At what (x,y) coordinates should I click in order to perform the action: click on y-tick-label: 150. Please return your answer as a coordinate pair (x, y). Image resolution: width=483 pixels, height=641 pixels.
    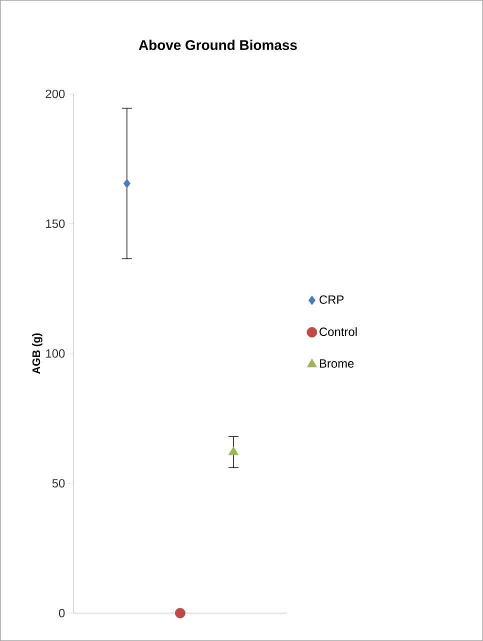
    Looking at the image, I should click on (55, 223).